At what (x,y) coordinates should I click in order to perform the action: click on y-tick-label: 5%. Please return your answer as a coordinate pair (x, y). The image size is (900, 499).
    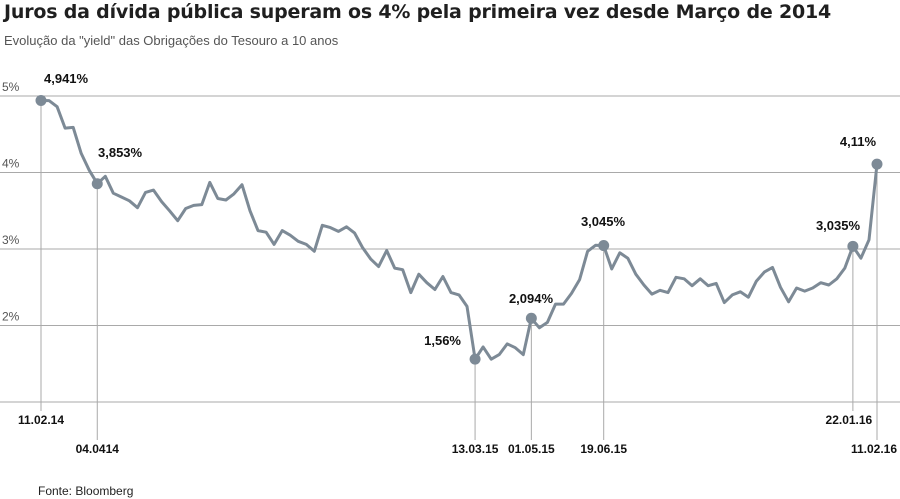
    Looking at the image, I should click on (11, 87).